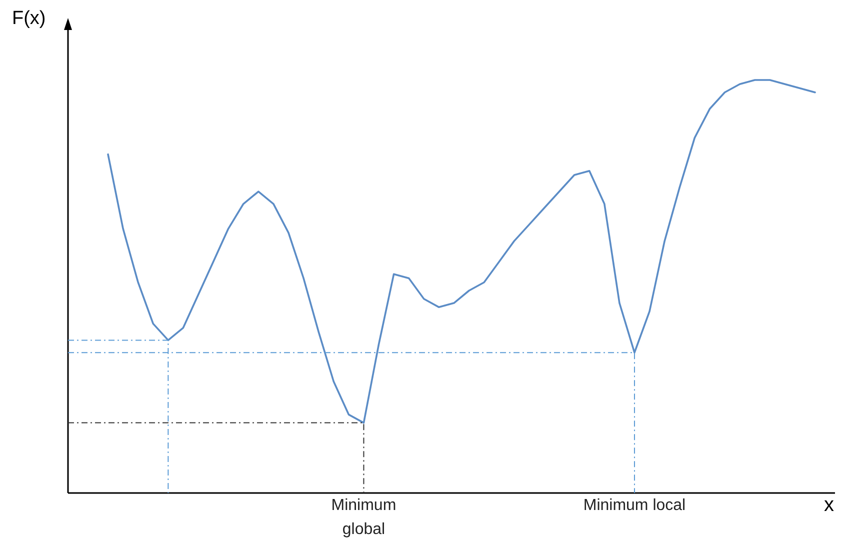  I want to click on y-axis-title: F(x), so click(29, 18).